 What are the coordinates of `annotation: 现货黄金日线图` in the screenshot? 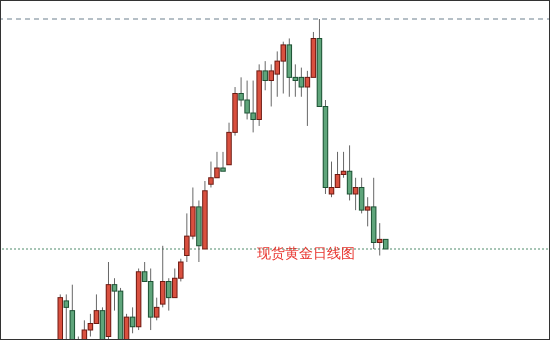 It's located at (306, 254).